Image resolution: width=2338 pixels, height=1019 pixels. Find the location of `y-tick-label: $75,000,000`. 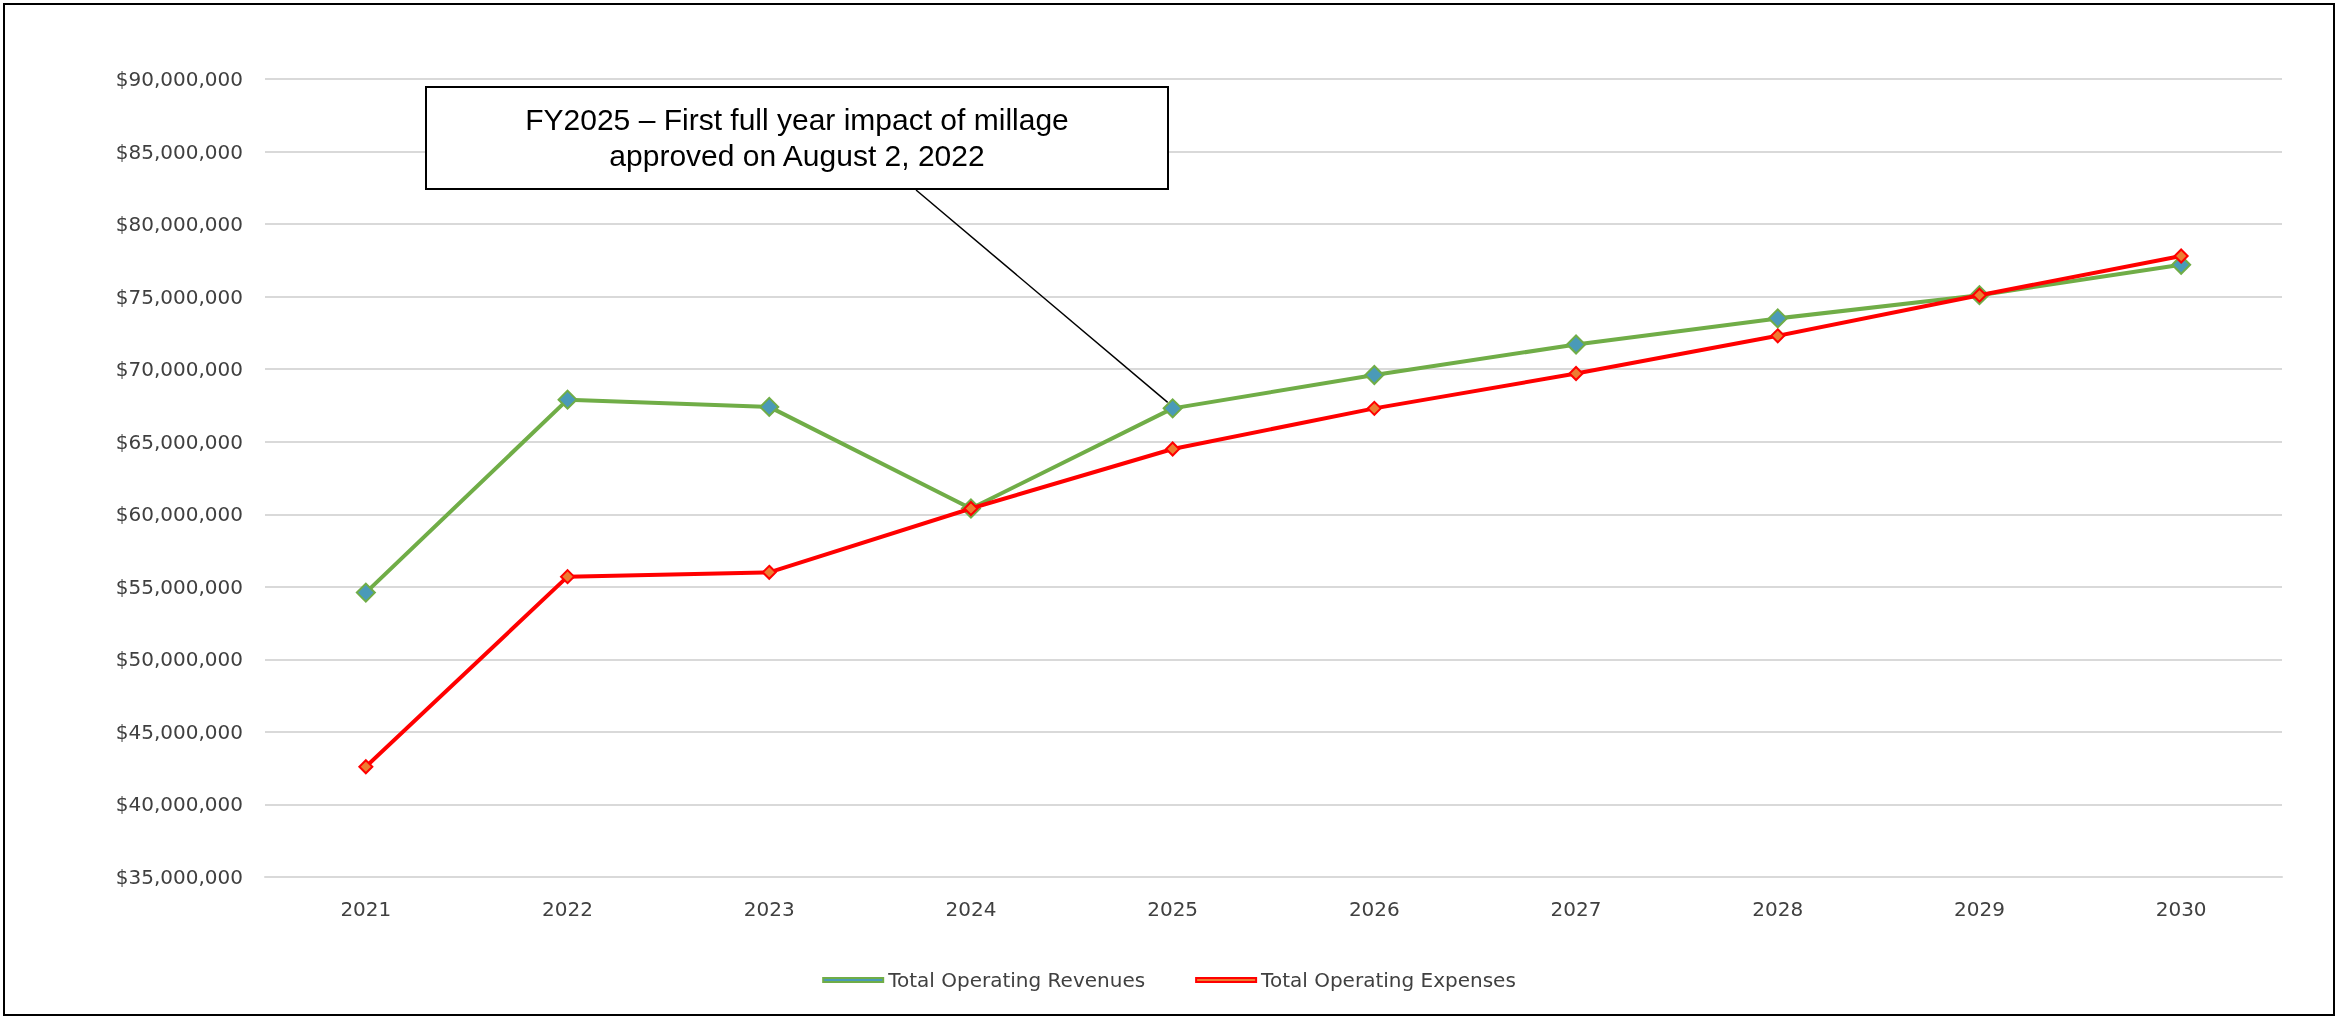

y-tick-label: $75,000,000 is located at coordinates (179, 296).